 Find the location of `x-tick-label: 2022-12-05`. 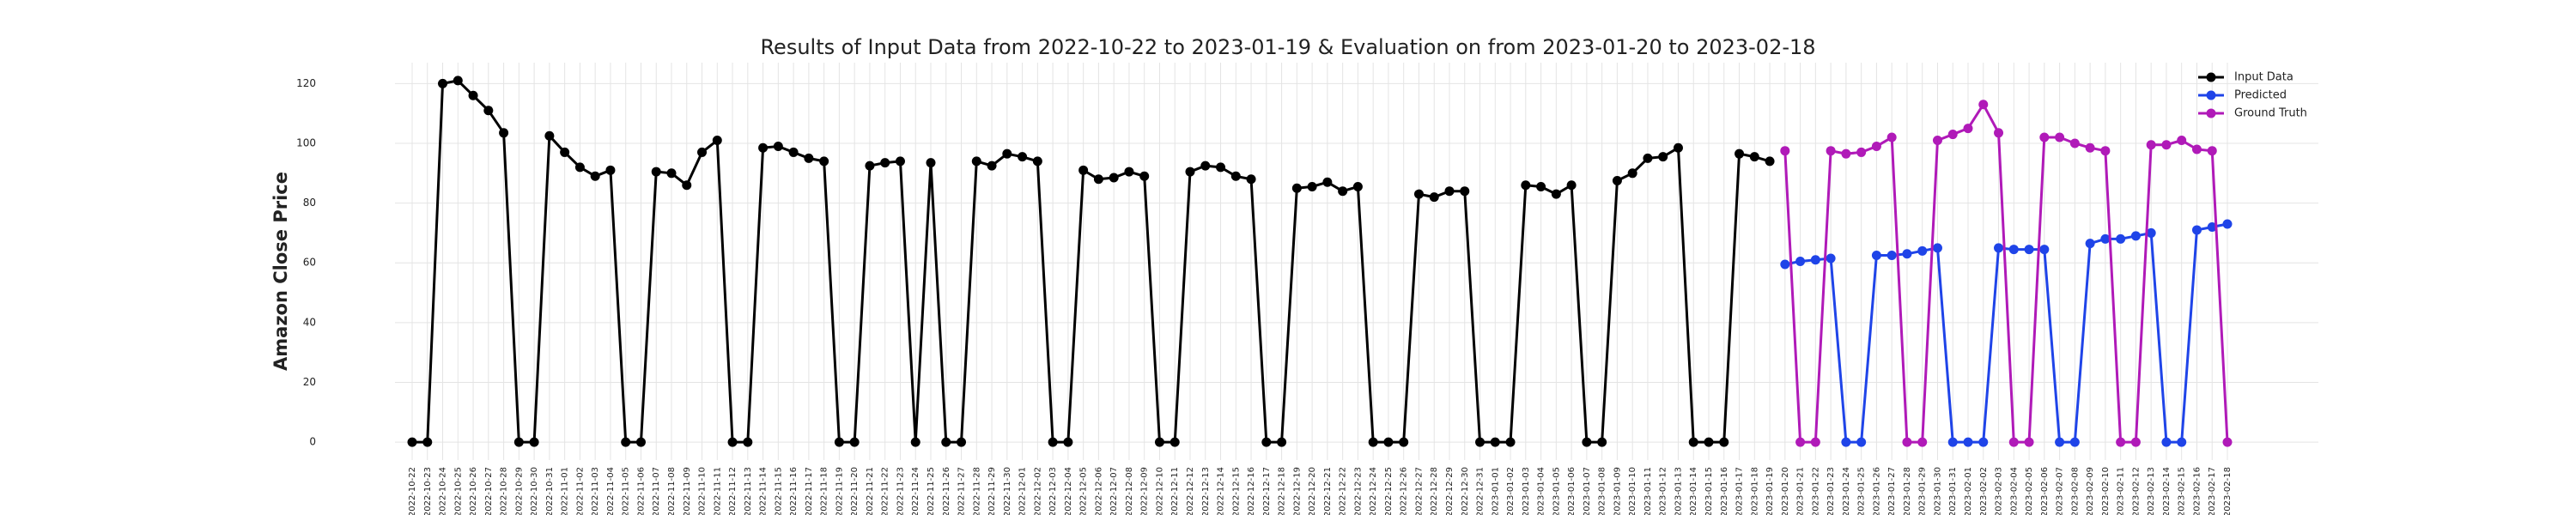

x-tick-label: 2022-12-05 is located at coordinates (1084, 491).